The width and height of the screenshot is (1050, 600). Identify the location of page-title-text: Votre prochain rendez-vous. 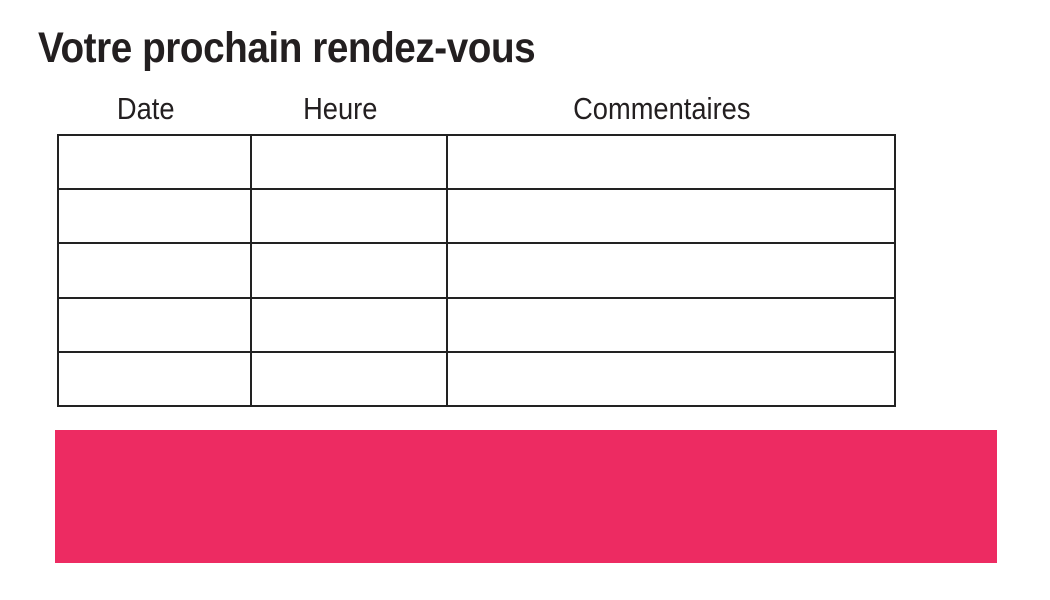
(287, 48).